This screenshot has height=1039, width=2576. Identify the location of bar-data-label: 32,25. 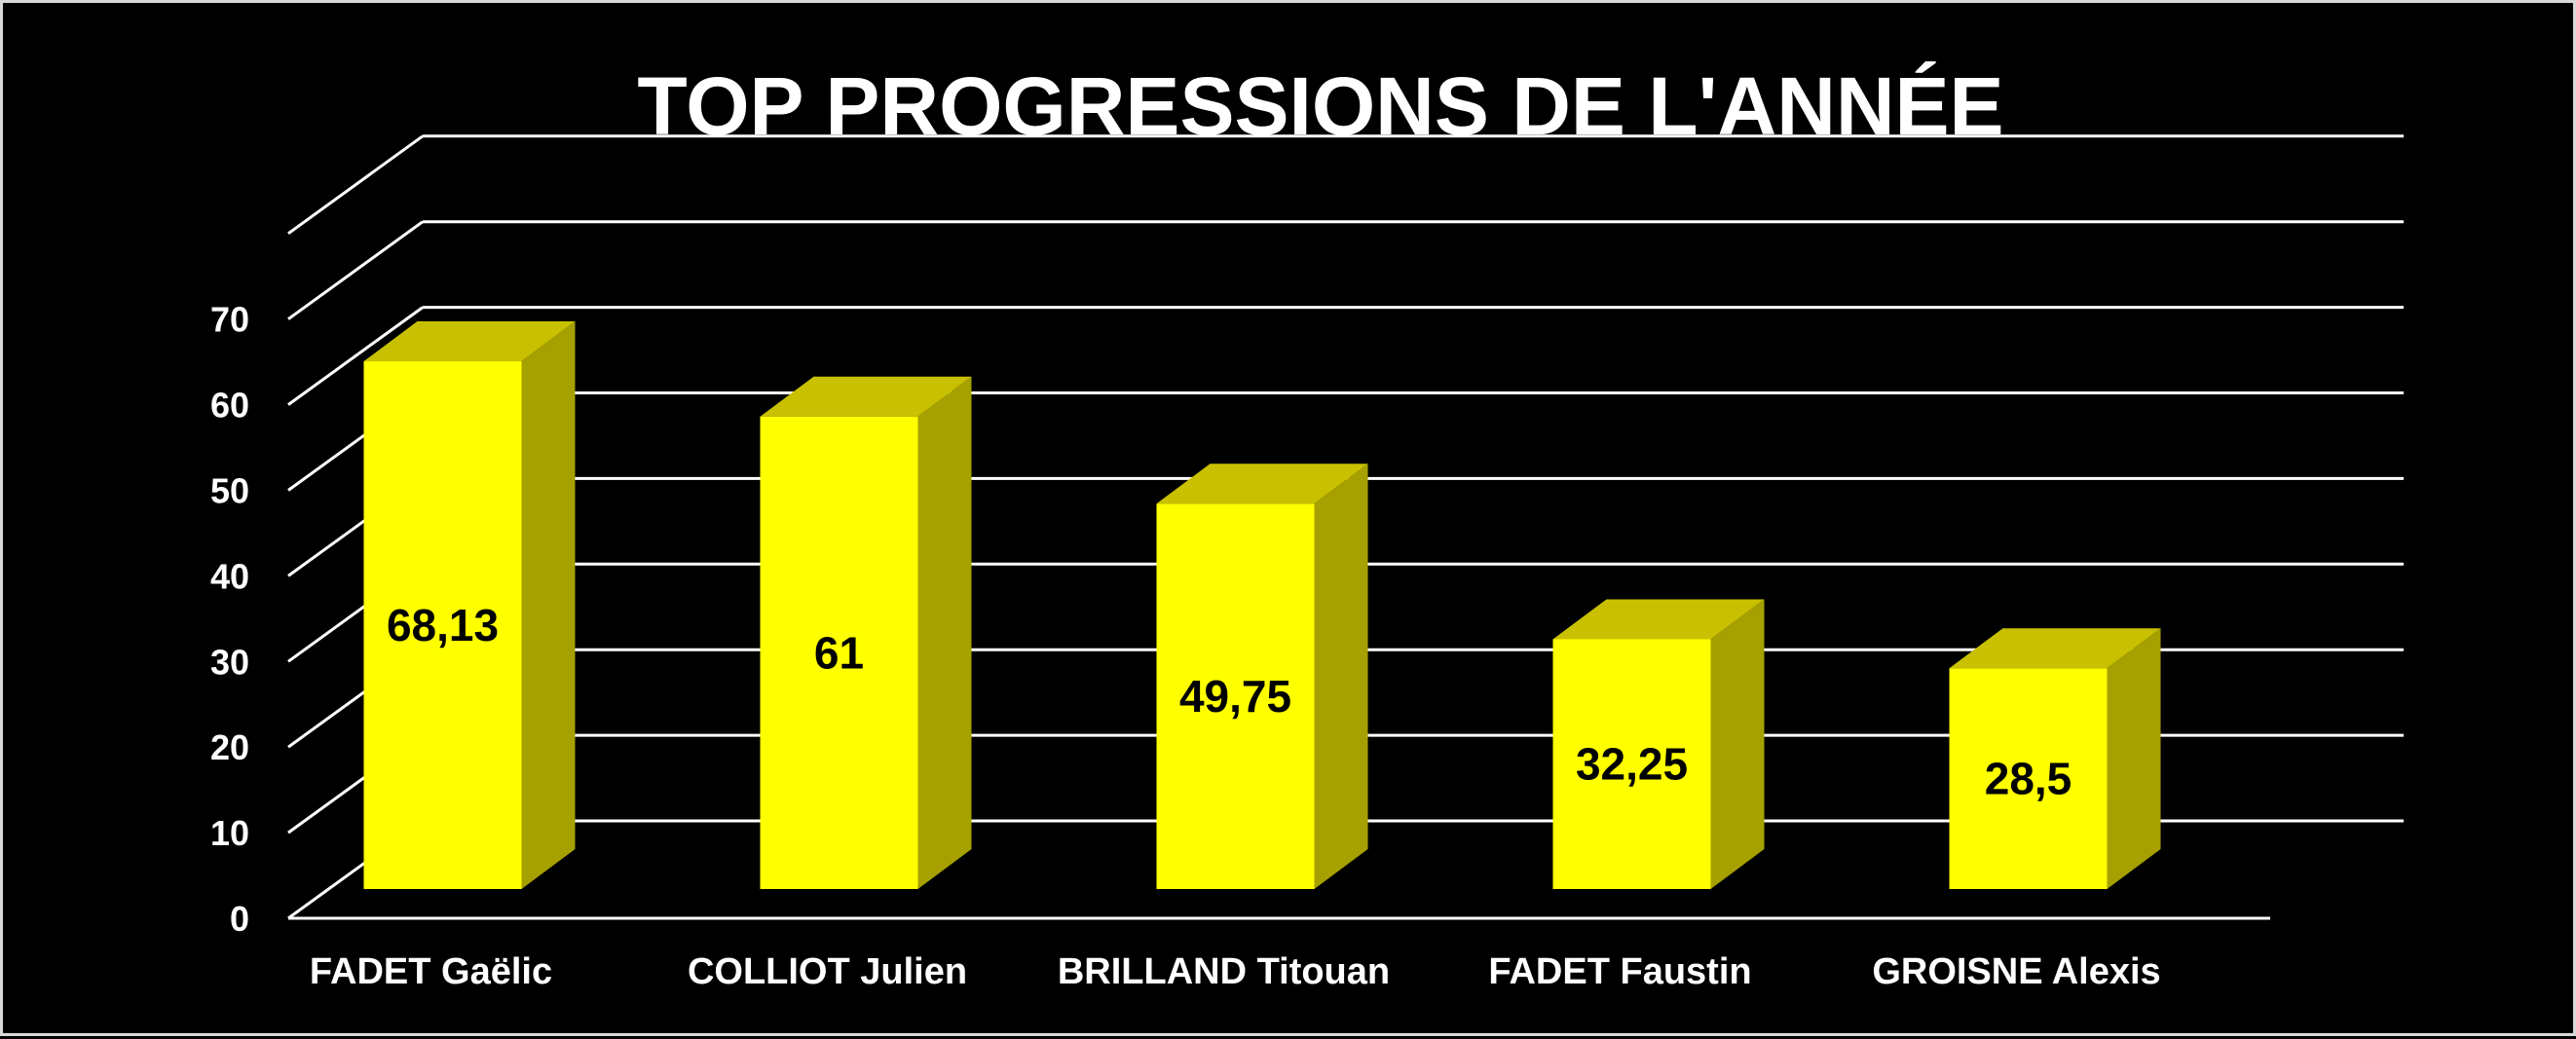
(1632, 764).